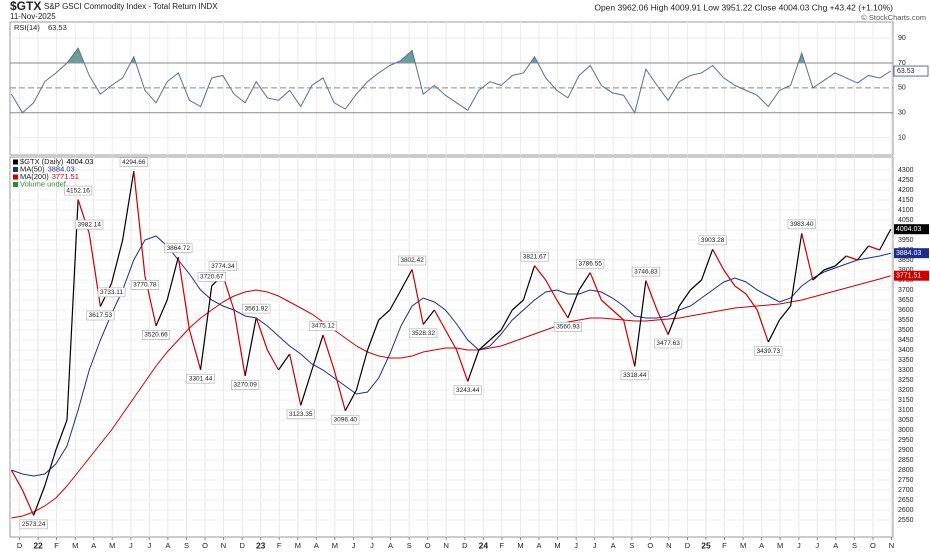  I want to click on annotation-label: 3475.12, so click(323, 326).